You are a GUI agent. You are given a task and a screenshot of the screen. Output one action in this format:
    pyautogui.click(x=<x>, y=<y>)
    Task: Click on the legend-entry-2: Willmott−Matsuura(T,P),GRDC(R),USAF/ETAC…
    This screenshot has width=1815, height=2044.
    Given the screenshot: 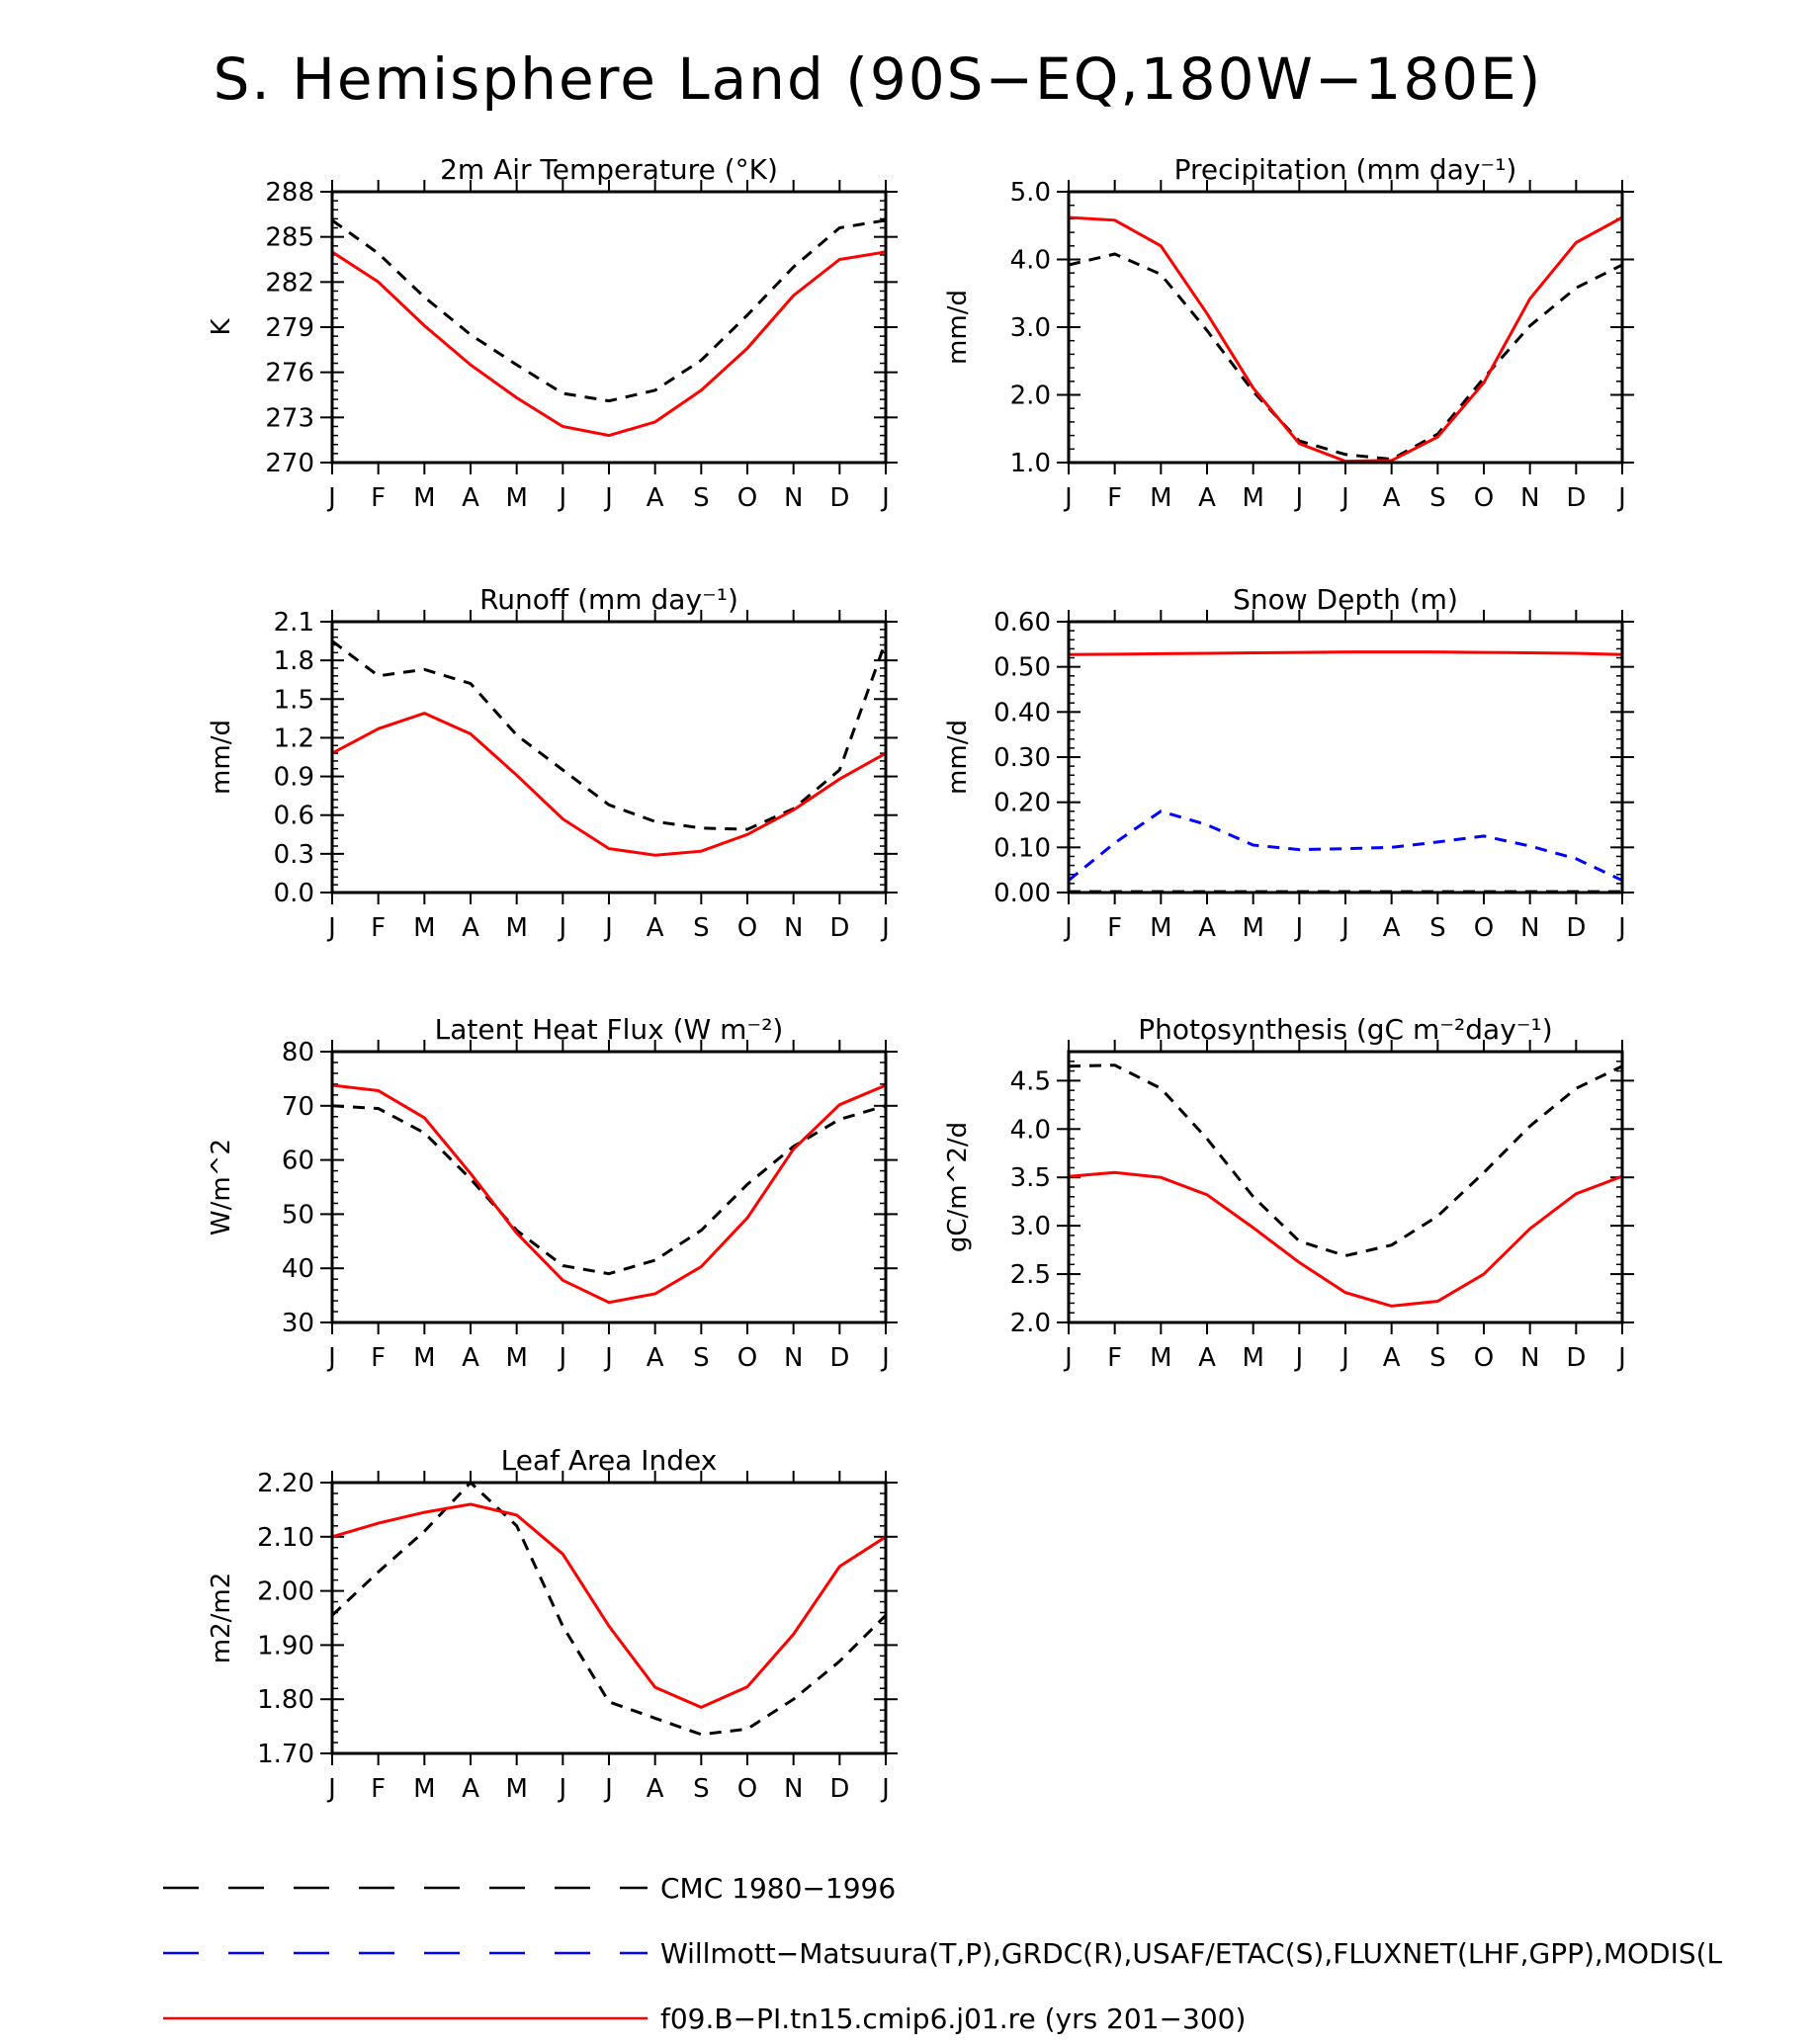 What is the action you would take?
    pyautogui.click(x=943, y=1954)
    